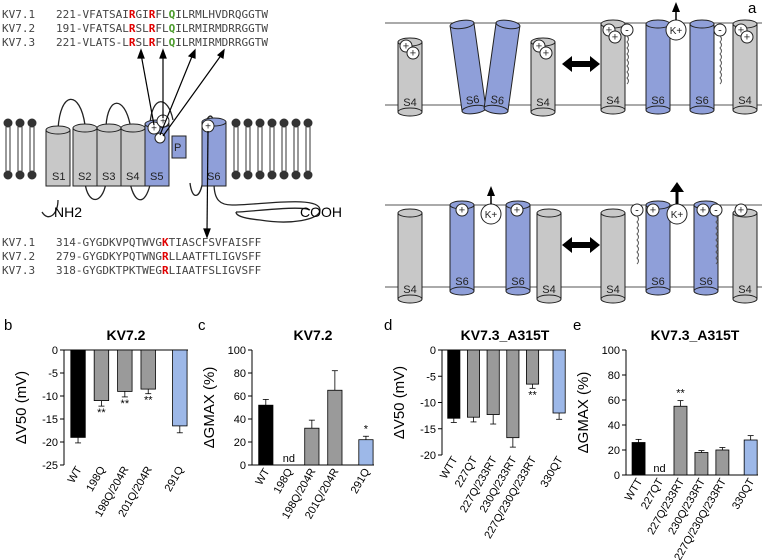 The height and width of the screenshot is (560, 763). What do you see at coordinates (156, 177) in the screenshot?
I see `segment-label: S5` at bounding box center [156, 177].